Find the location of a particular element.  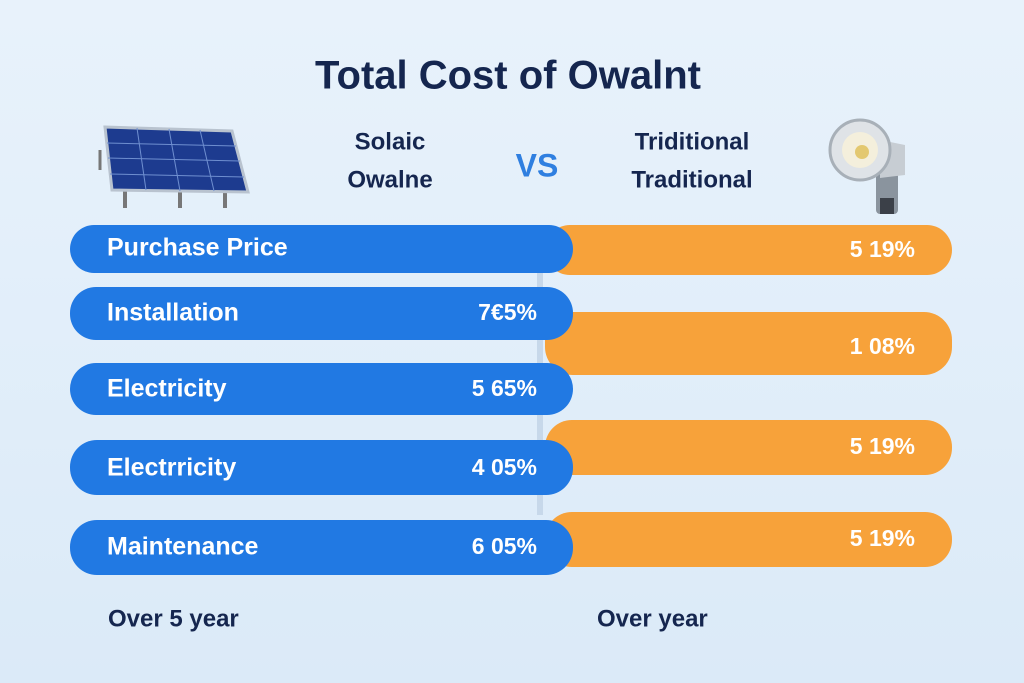

title: Total Cost of Owalnt is located at coordinates (508, 76).